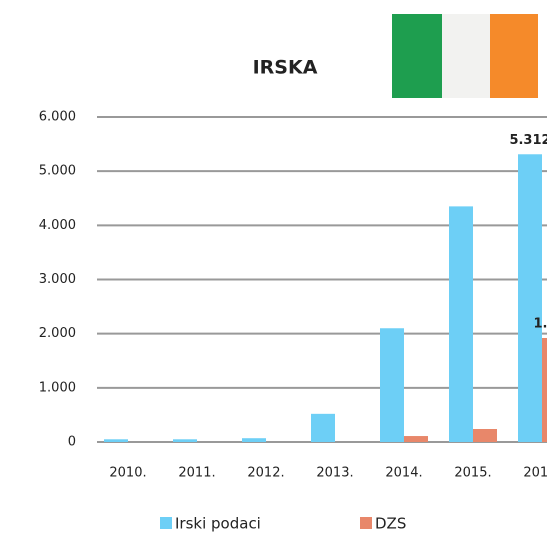 Image resolution: width=547 pixels, height=533 pixels. Describe the element at coordinates (72, 442) in the screenshot. I see `y-tick-label: 0` at that location.